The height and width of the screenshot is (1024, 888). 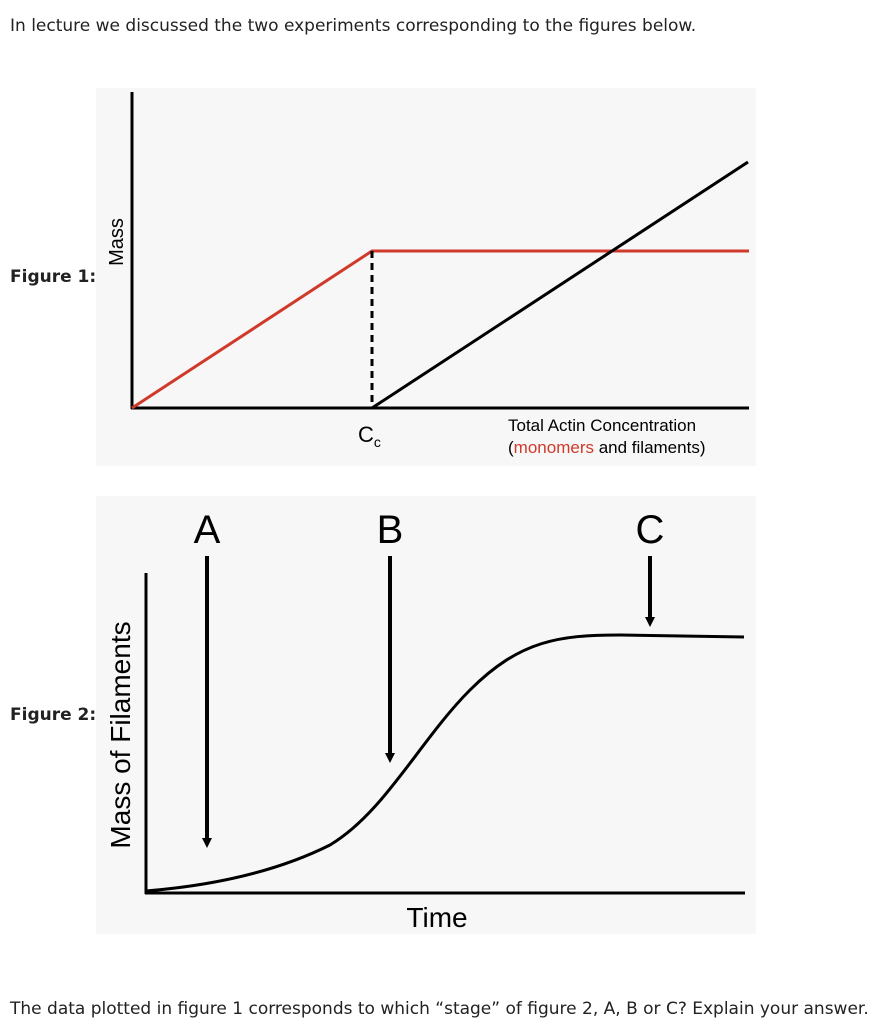 What do you see at coordinates (554, 447) in the screenshot?
I see `monomers-word: monomers` at bounding box center [554, 447].